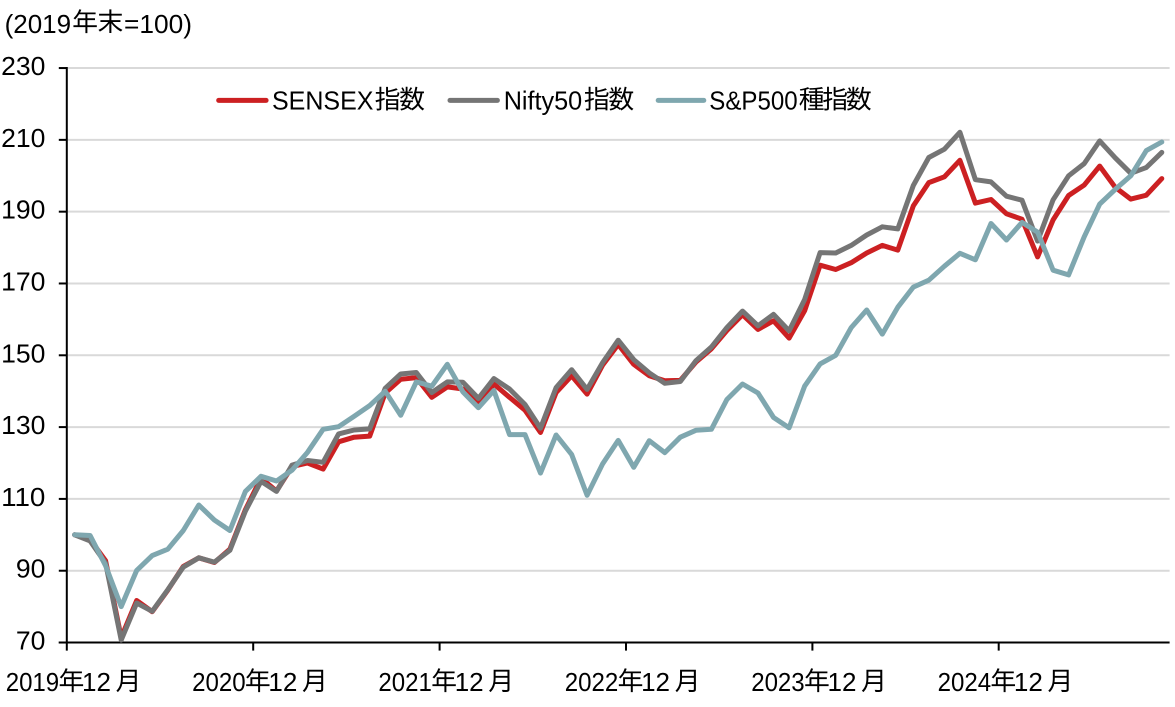 The width and height of the screenshot is (1175, 707). What do you see at coordinates (23, 282) in the screenshot?
I see `svg-text: 170` at bounding box center [23, 282].